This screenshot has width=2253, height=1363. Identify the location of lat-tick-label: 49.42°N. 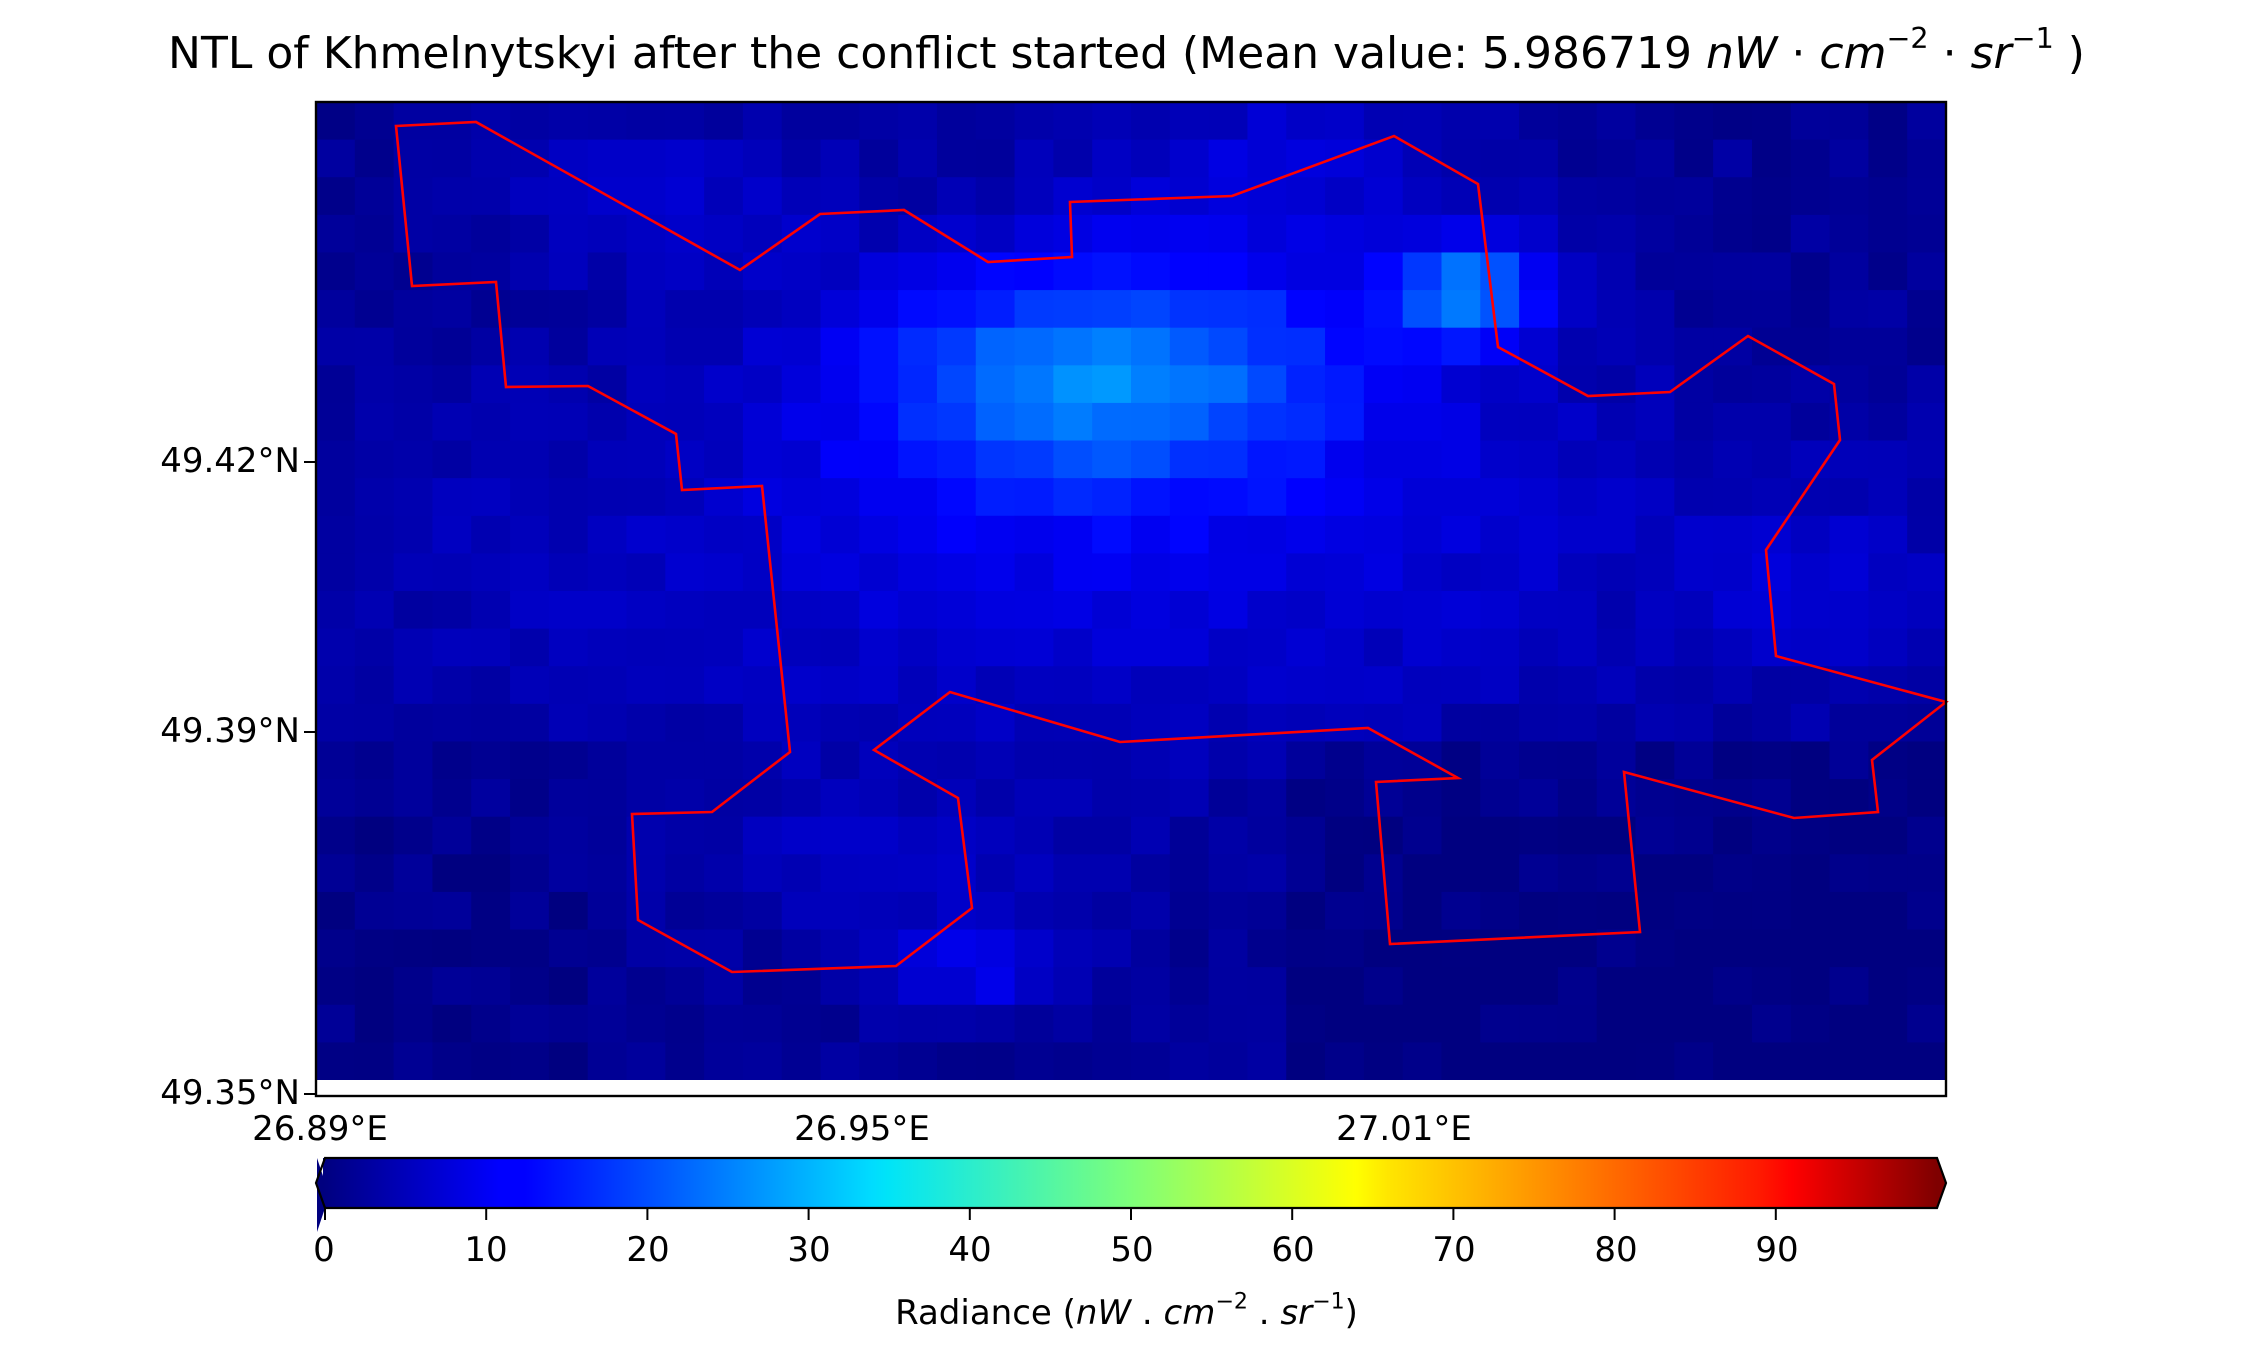
(230, 461).